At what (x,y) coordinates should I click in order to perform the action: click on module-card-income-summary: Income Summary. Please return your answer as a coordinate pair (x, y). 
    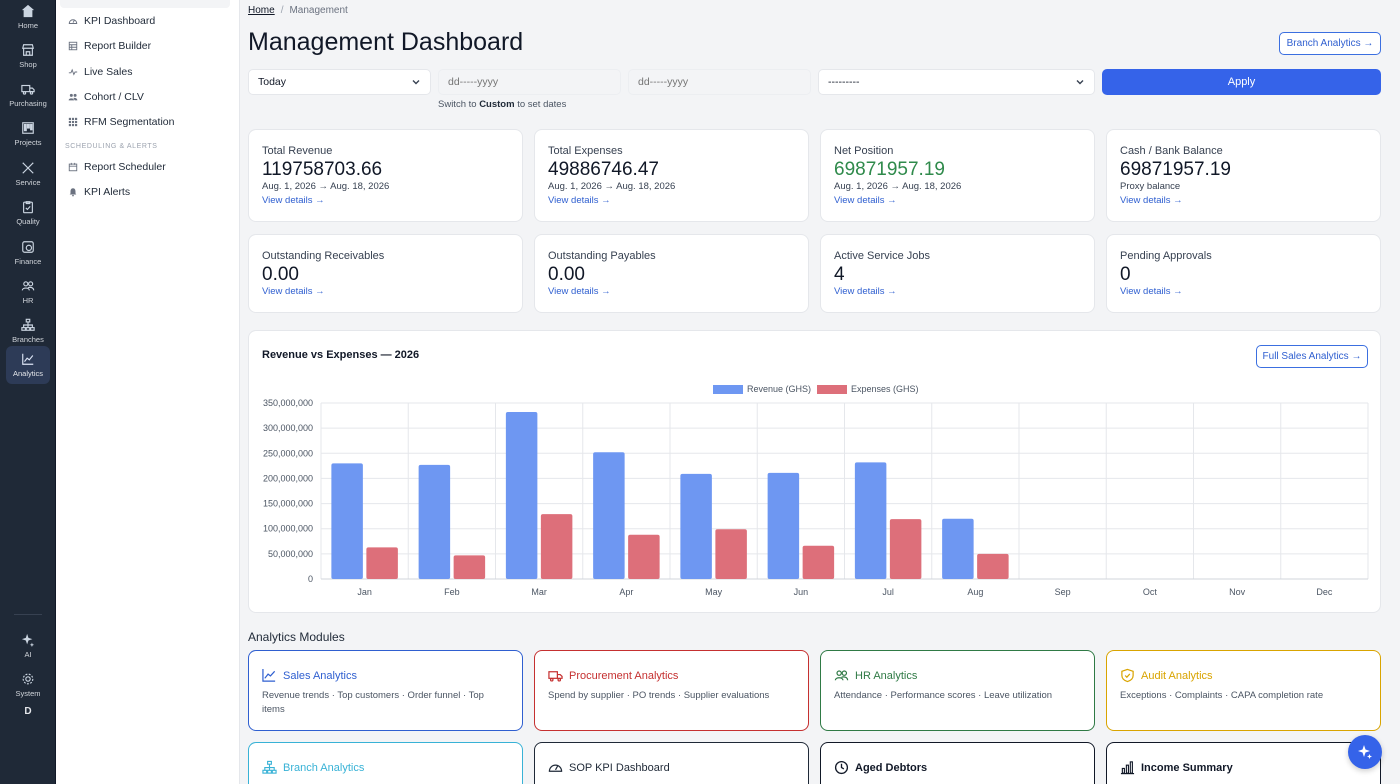
    Looking at the image, I should click on (1243, 763).